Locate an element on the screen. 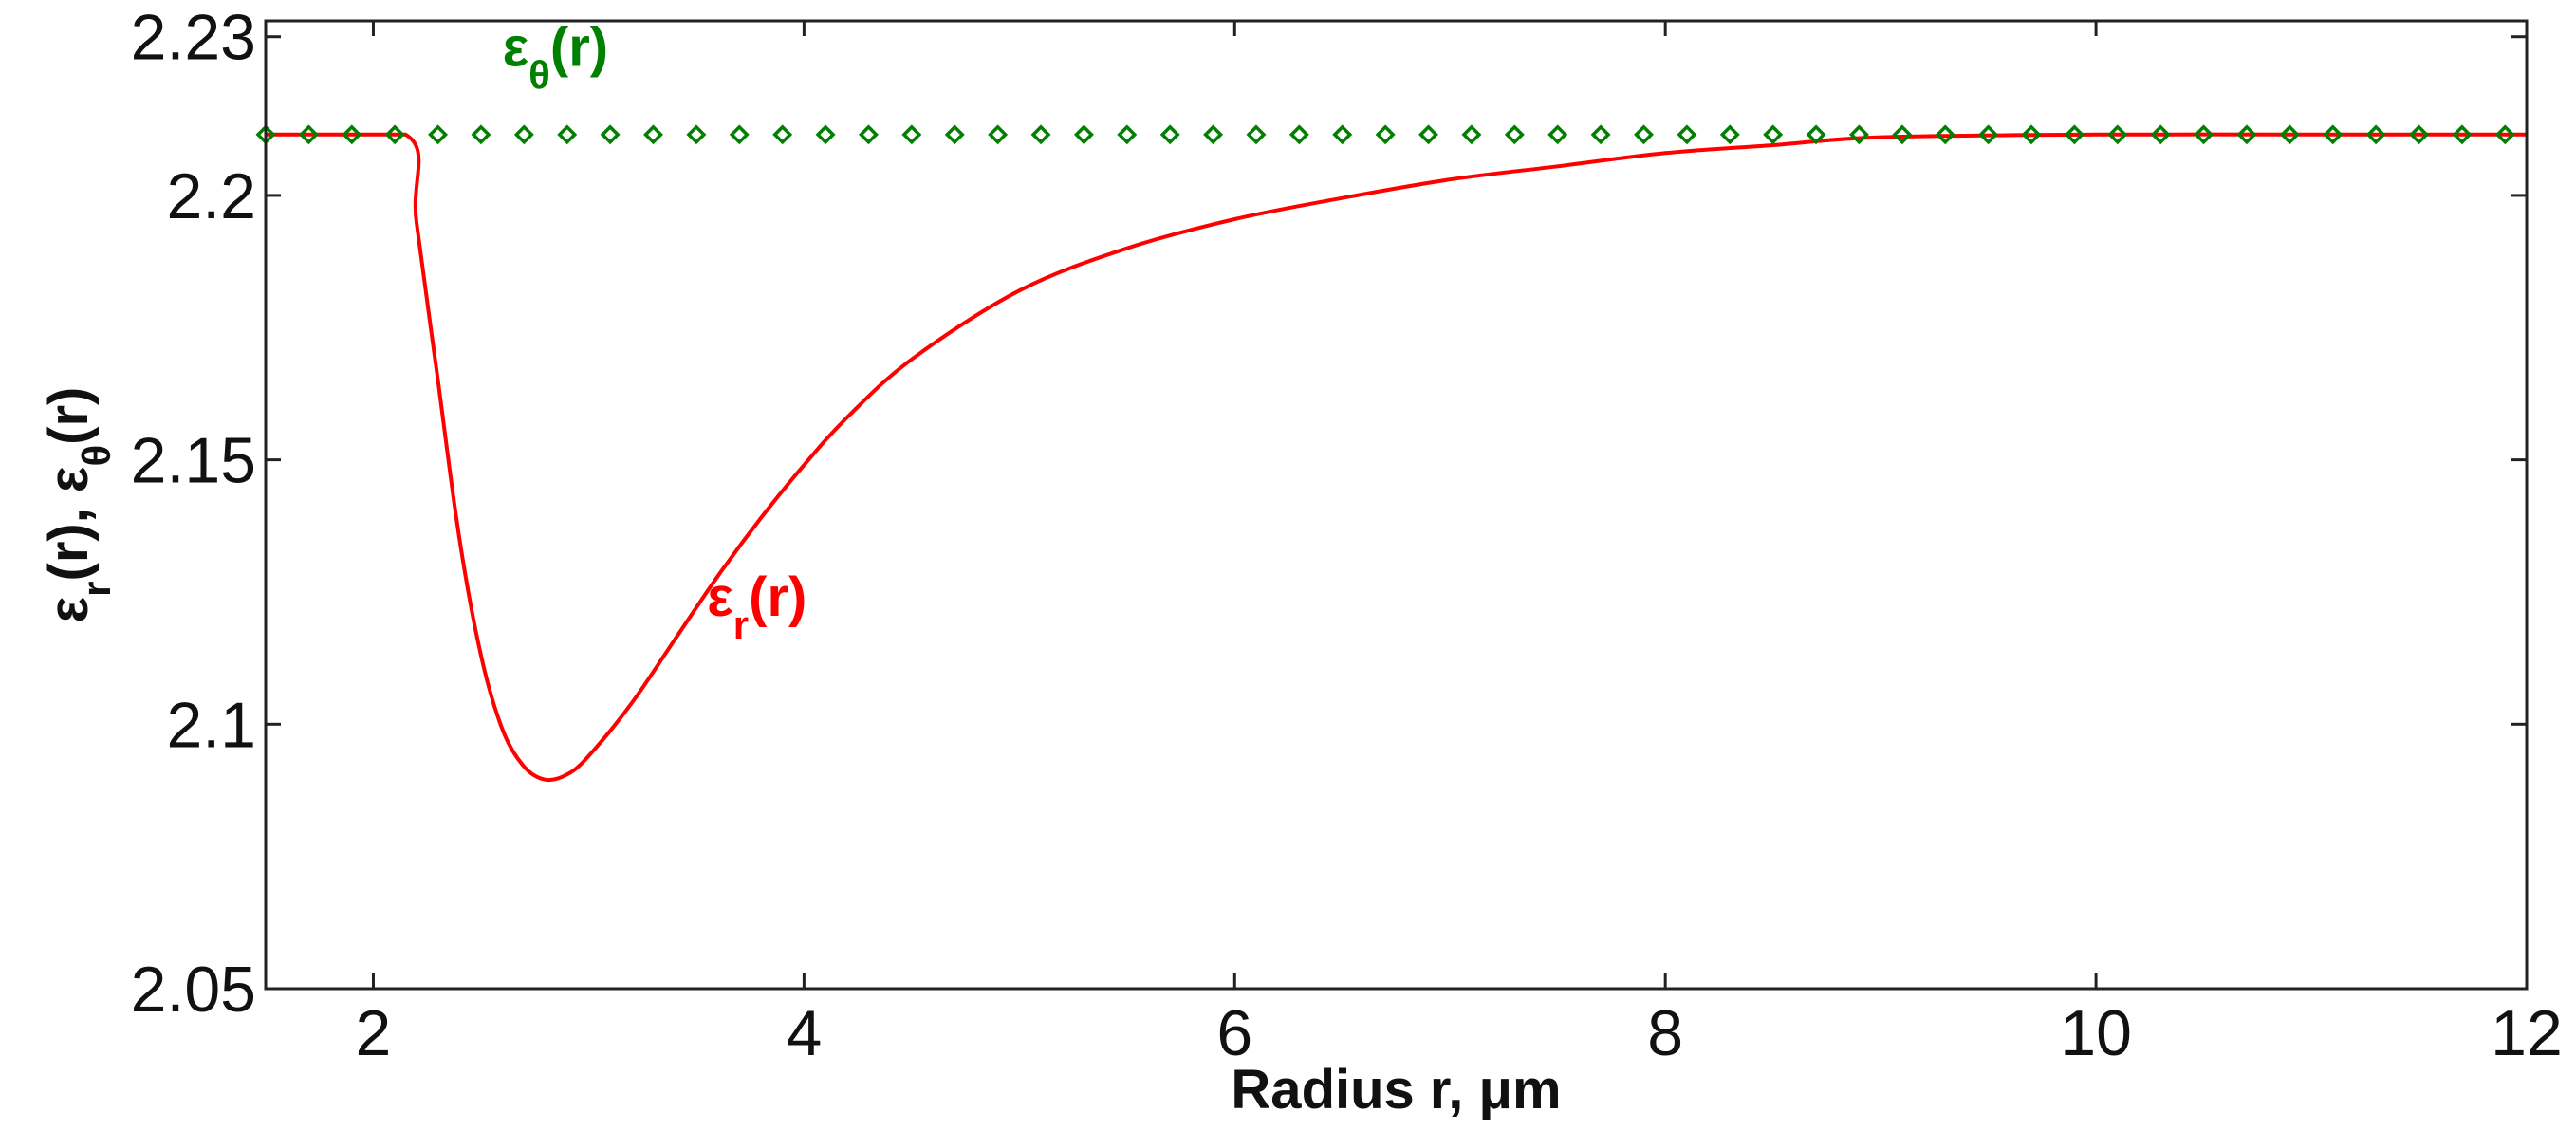  series-label-eps-r-sub: r is located at coordinates (741, 625).